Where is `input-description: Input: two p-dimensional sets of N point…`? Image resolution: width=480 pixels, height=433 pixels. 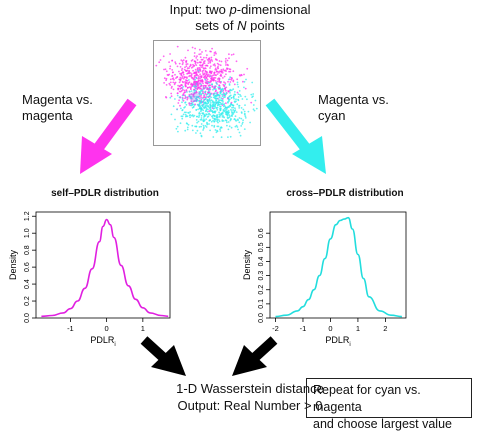 input-description: Input: two p-dimensional sets of N point… is located at coordinates (240, 18).